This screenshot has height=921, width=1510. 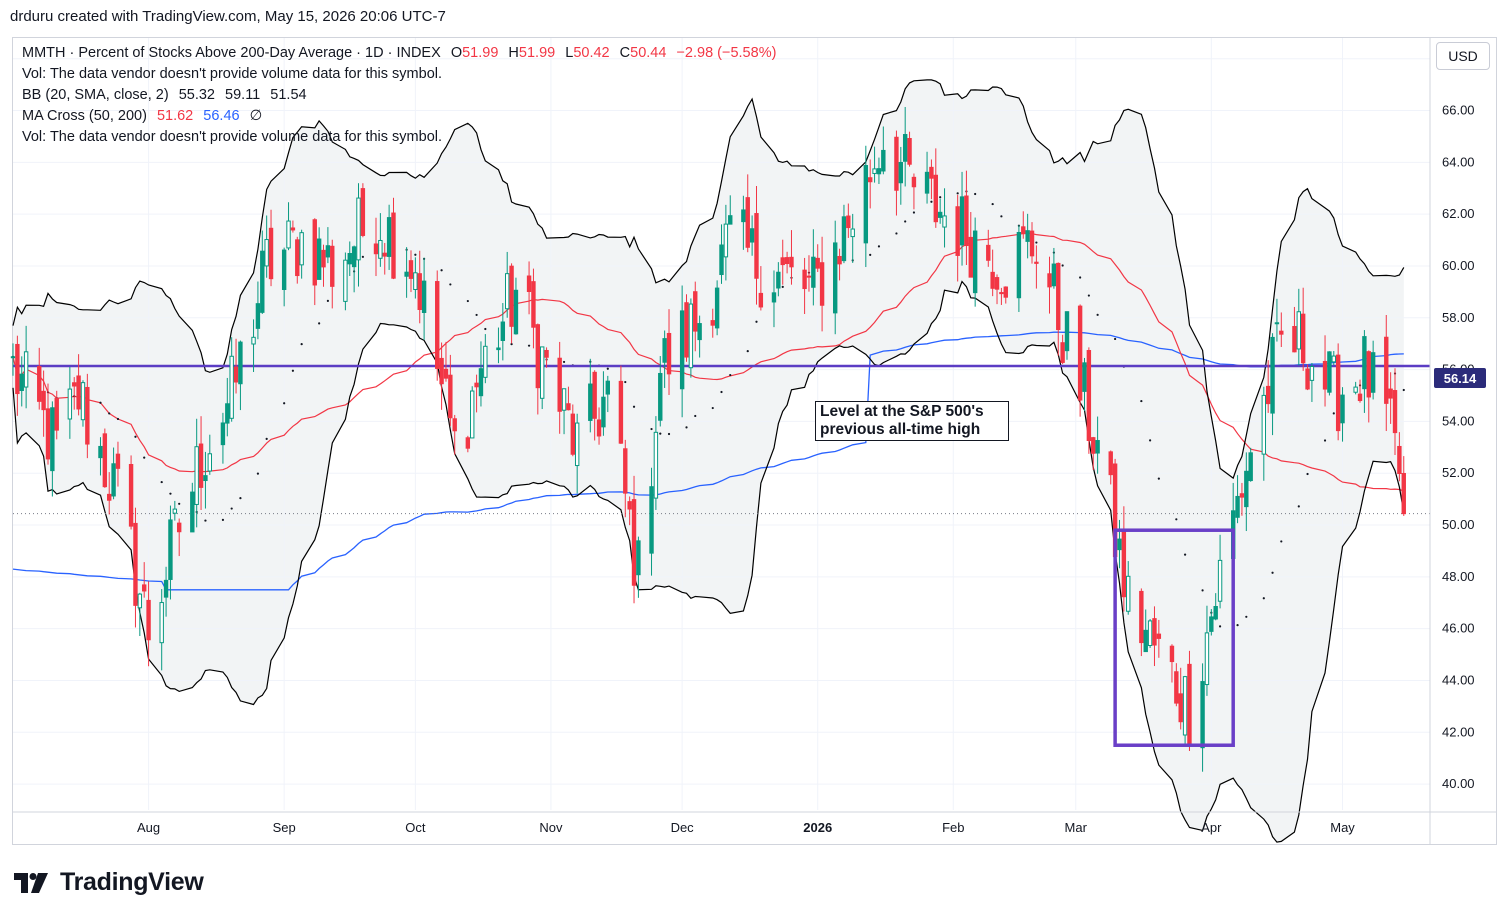 What do you see at coordinates (1463, 56) in the screenshot?
I see `currency-button: USD` at bounding box center [1463, 56].